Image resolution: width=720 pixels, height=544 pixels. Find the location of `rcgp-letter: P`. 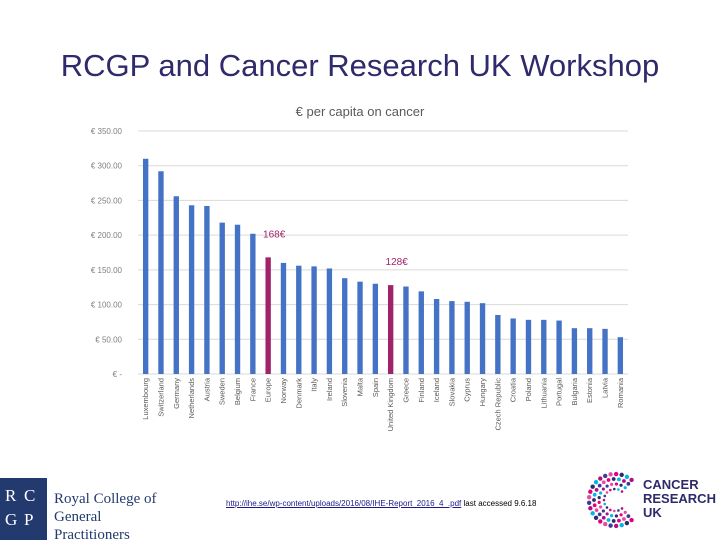

rcgp-letter: P is located at coordinates (29, 519).